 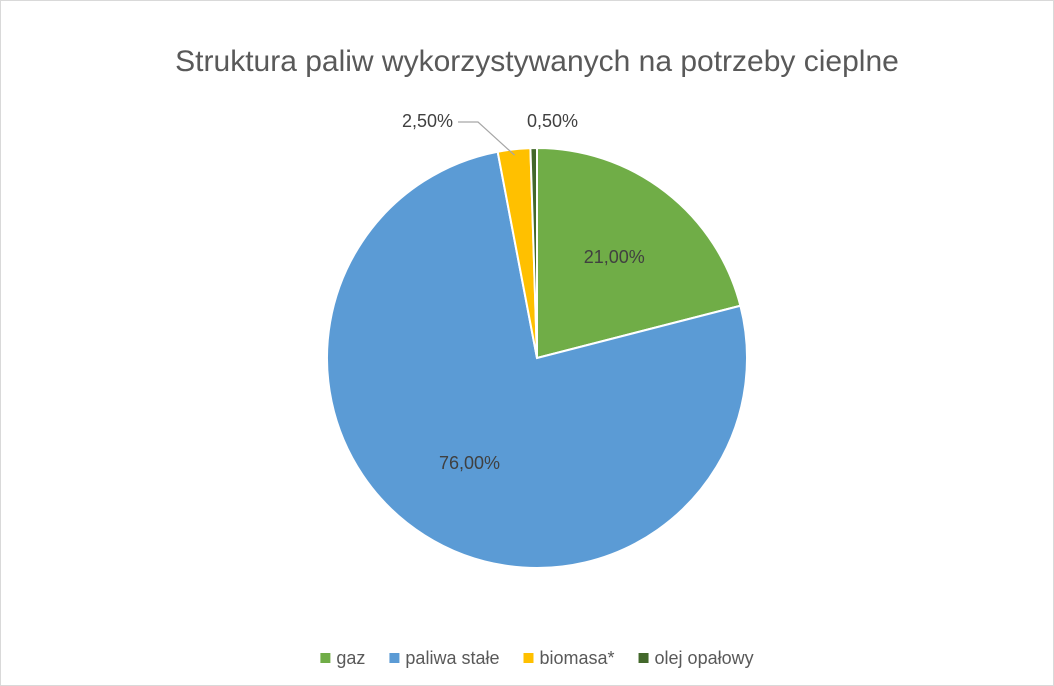 I want to click on data-label: 21,00%, so click(x=614, y=257).